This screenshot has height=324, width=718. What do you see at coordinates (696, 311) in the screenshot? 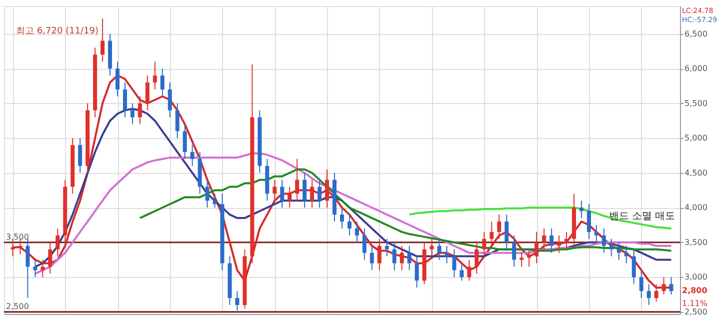
I see `y-tick-label: 2,500` at bounding box center [696, 311].